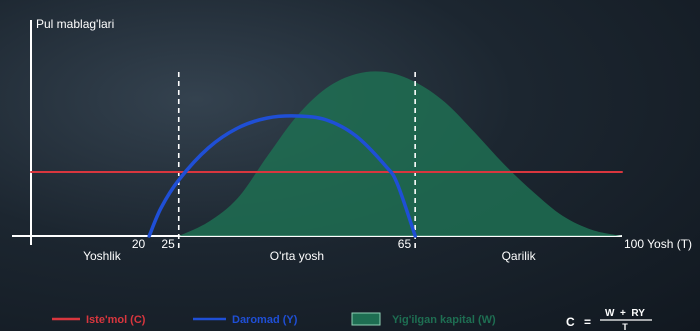  What do you see at coordinates (625, 326) in the screenshot?
I see `formula-denominator: T` at bounding box center [625, 326].